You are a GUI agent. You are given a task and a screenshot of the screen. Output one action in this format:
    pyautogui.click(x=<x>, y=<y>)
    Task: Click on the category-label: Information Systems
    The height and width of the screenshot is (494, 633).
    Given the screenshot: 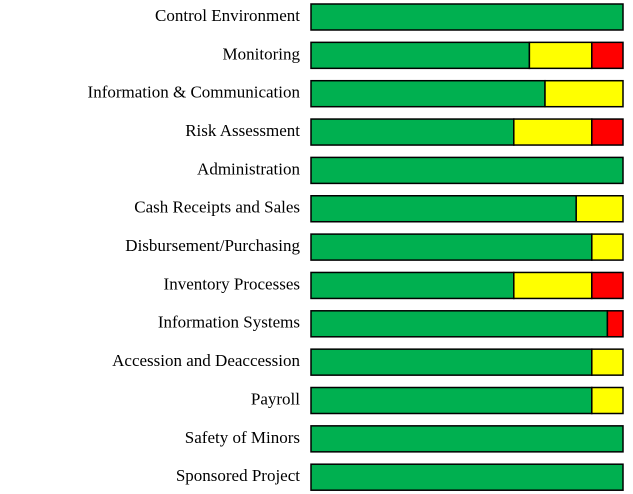 What is the action you would take?
    pyautogui.click(x=229, y=322)
    